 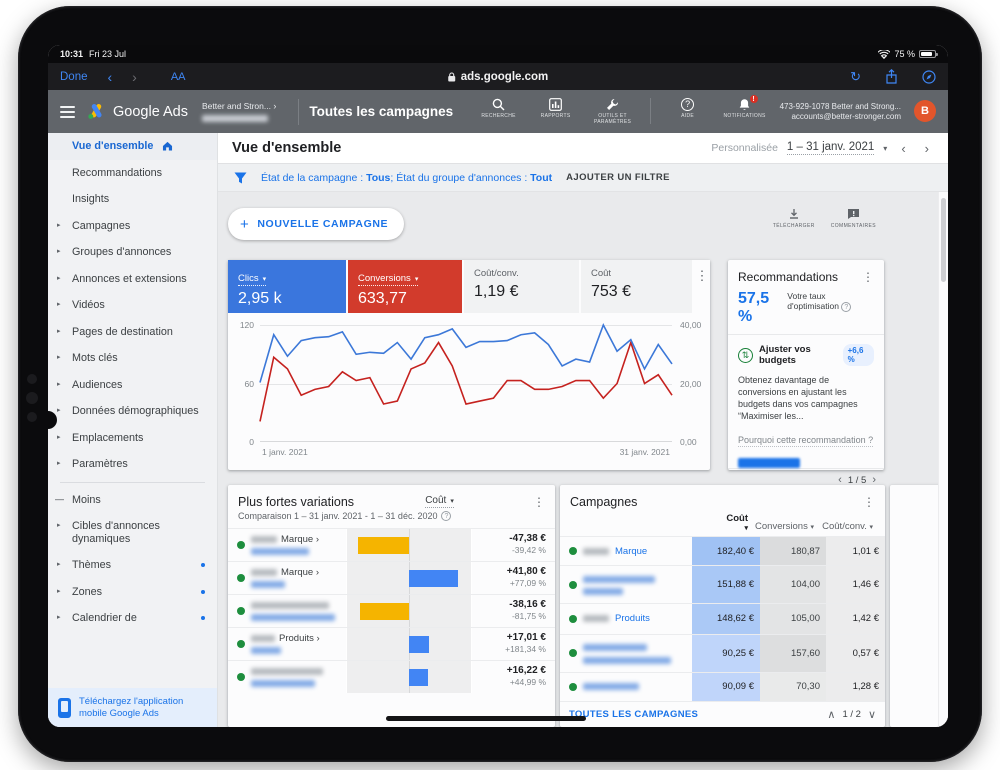 What do you see at coordinates (132, 252) in the screenshot?
I see `sidebar-item-groupes-annonces: ▸ Groupes d'annonces` at bounding box center [132, 252].